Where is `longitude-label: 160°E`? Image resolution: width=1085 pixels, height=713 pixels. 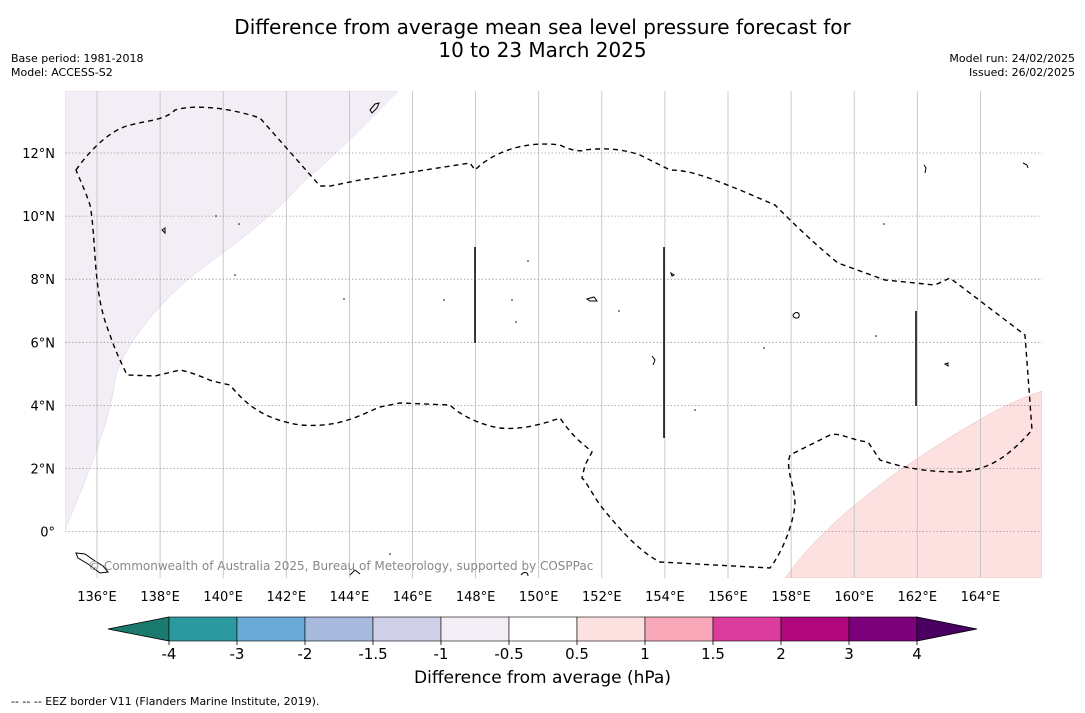
longitude-label: 160°E is located at coordinates (854, 597).